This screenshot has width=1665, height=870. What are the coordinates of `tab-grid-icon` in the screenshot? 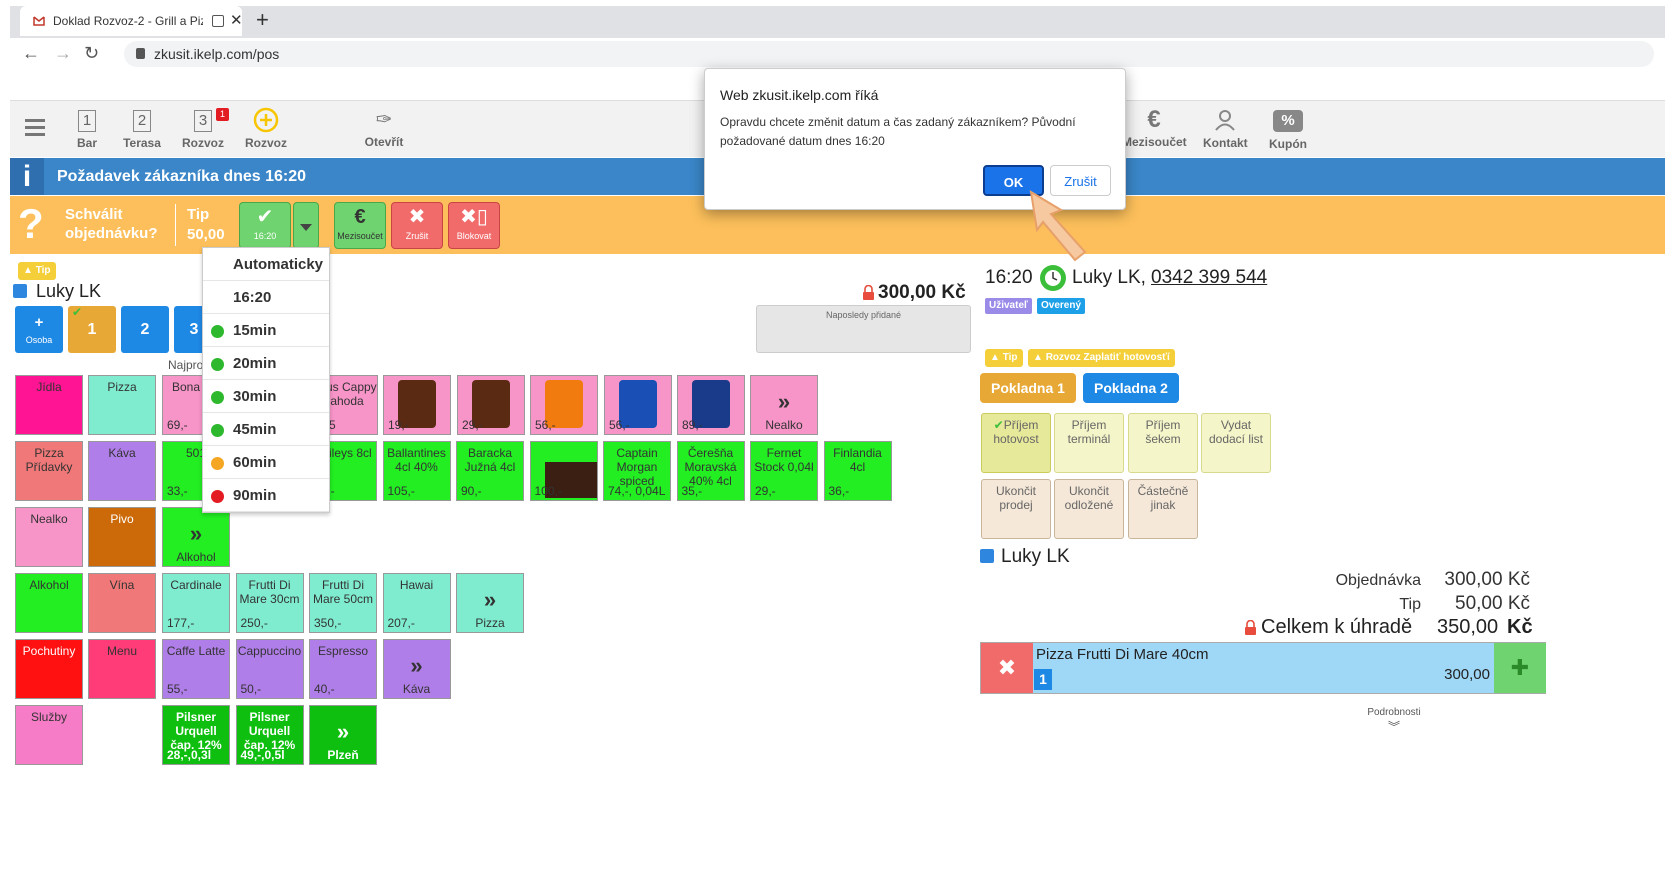 It's located at (218, 21).